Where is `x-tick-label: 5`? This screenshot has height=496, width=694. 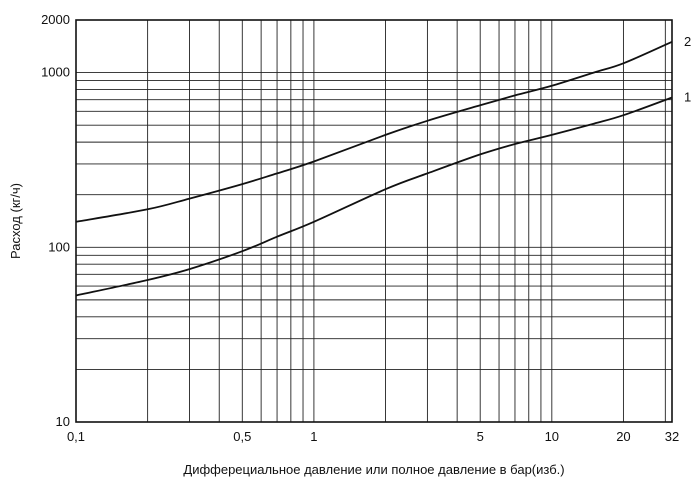
x-tick-label: 5 is located at coordinates (480, 436).